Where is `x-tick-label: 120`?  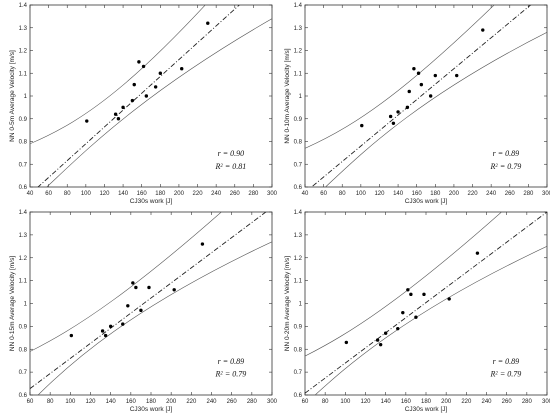 x-tick-label: 120 is located at coordinates (365, 402).